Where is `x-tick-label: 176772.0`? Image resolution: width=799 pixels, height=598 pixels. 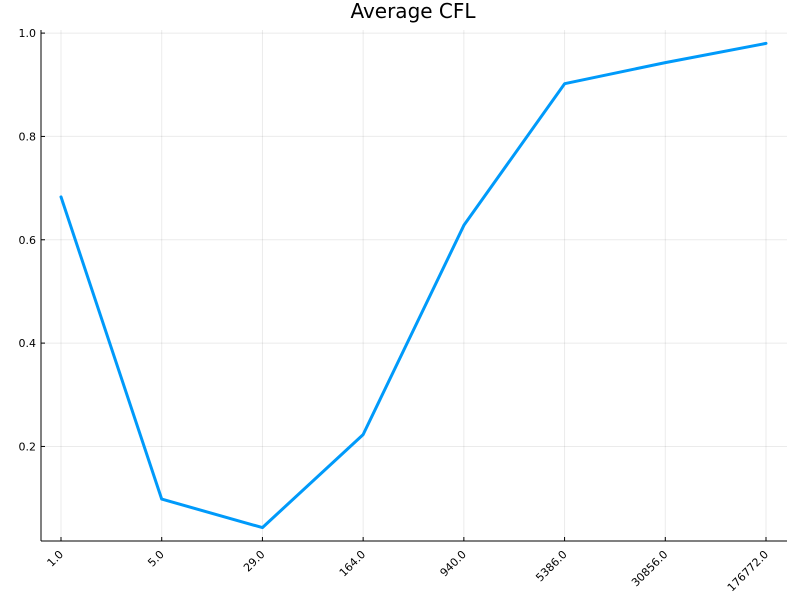 x-tick-label: 176772.0 is located at coordinates (748, 571).